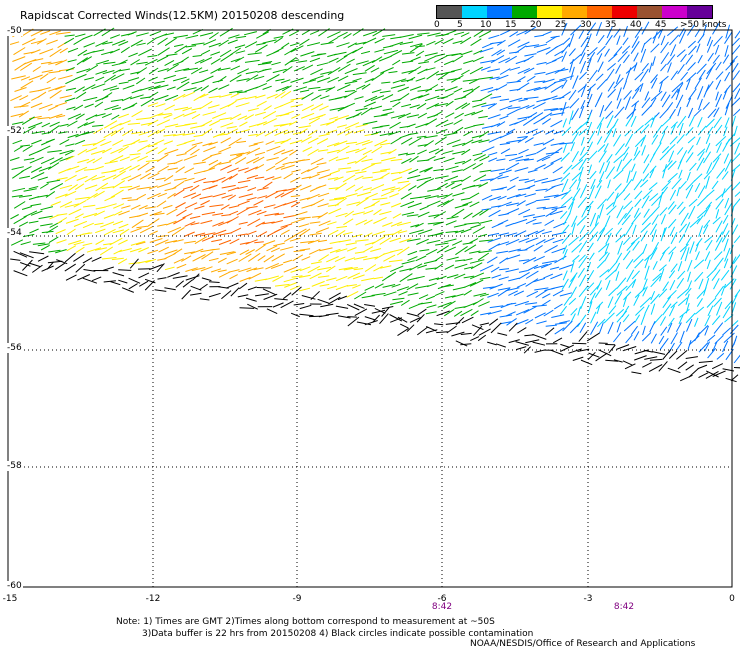  What do you see at coordinates (511, 25) in the screenshot?
I see `legend-label: 15` at bounding box center [511, 25].